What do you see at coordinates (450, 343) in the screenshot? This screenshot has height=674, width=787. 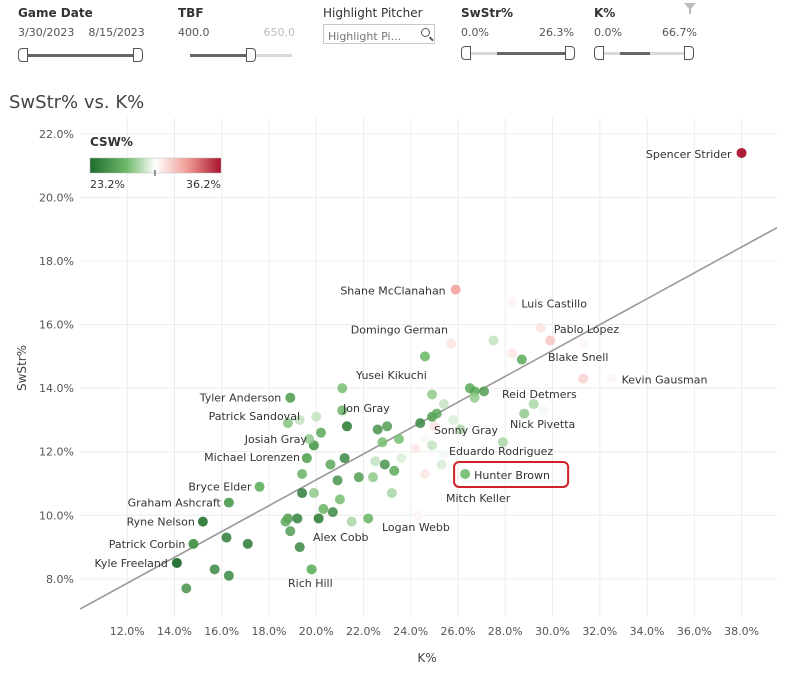 I see `point-domingo-german` at bounding box center [450, 343].